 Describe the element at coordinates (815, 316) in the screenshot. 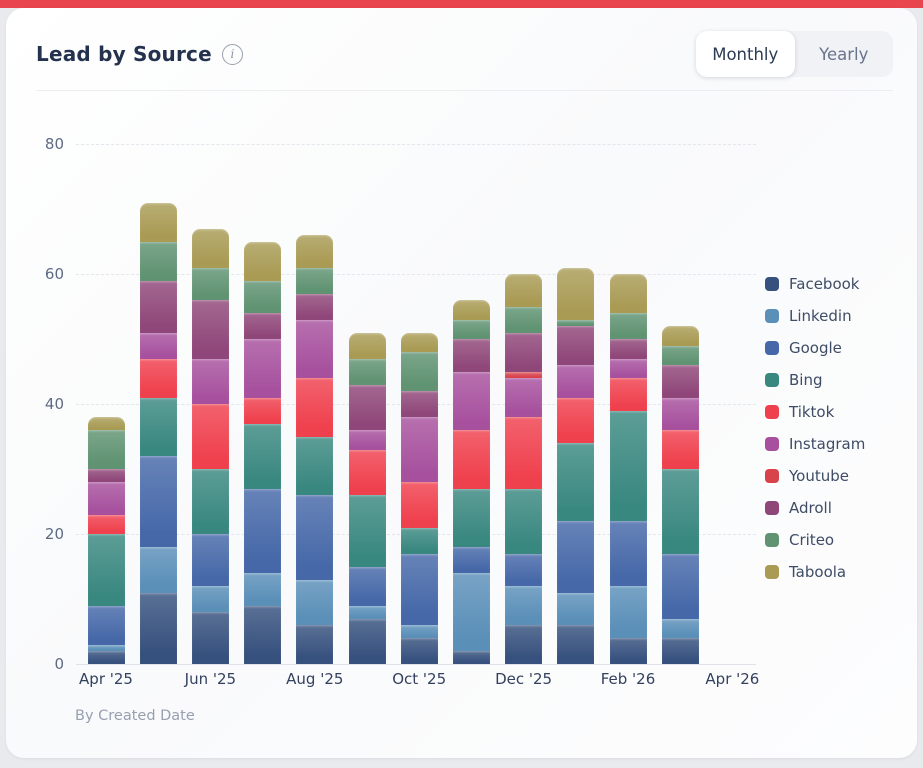

I see `legend-item-linkedin: Linkedin` at that location.